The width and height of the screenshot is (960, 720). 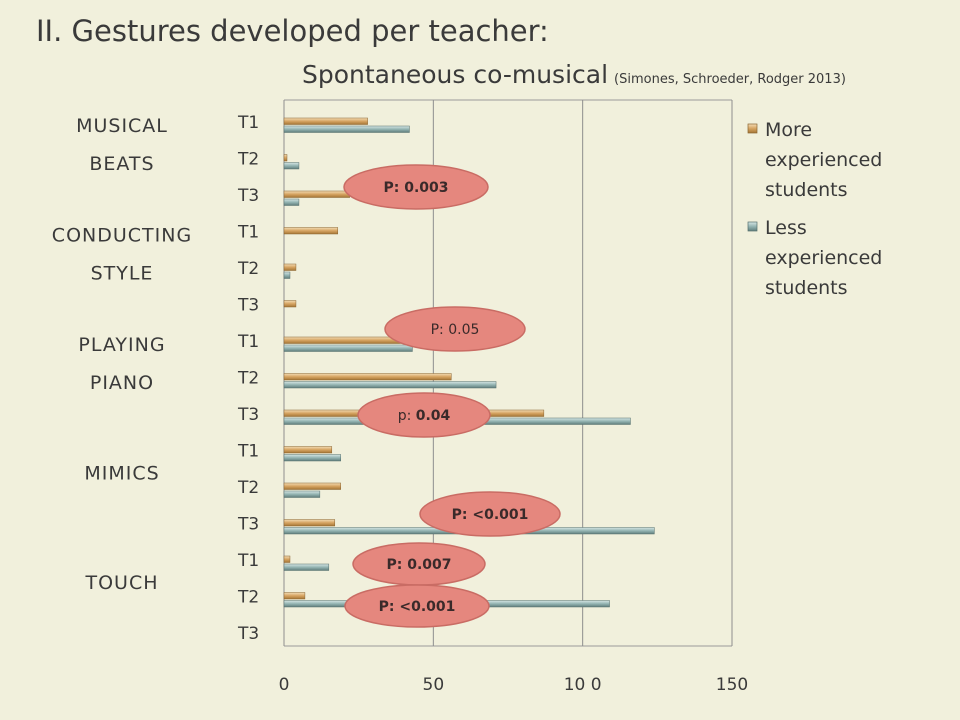 I want to click on group-label: TOUCH, so click(x=121, y=583).